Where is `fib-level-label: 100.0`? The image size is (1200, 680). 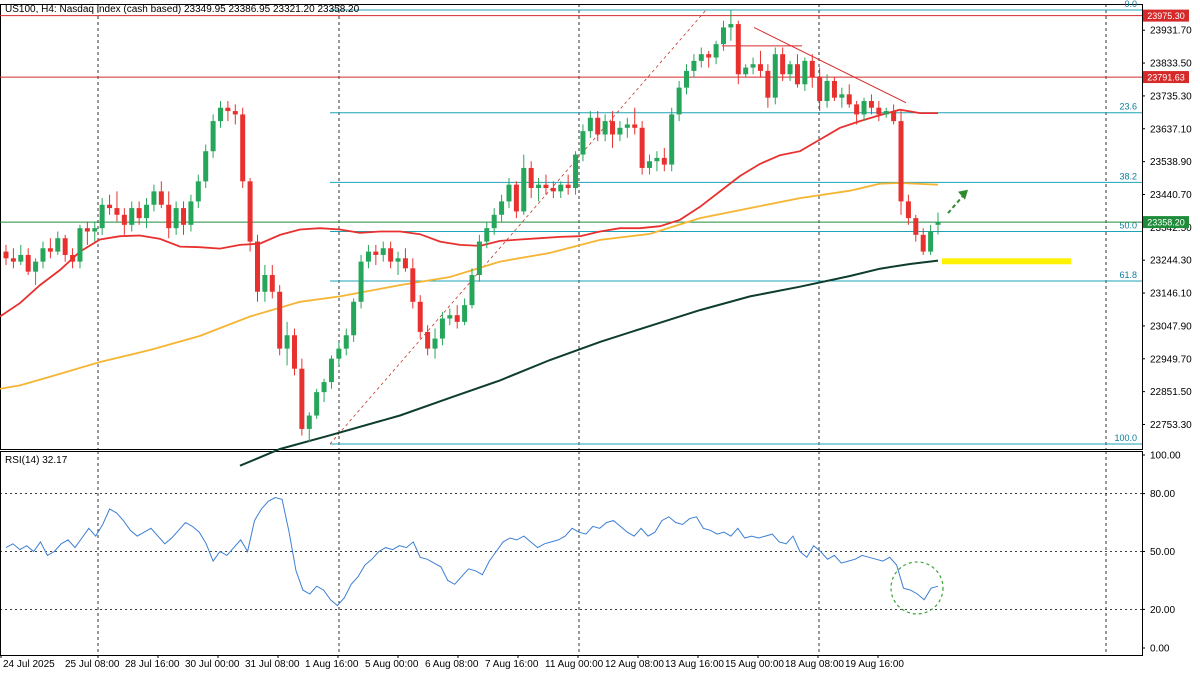 fib-level-label: 100.0 is located at coordinates (1125, 438).